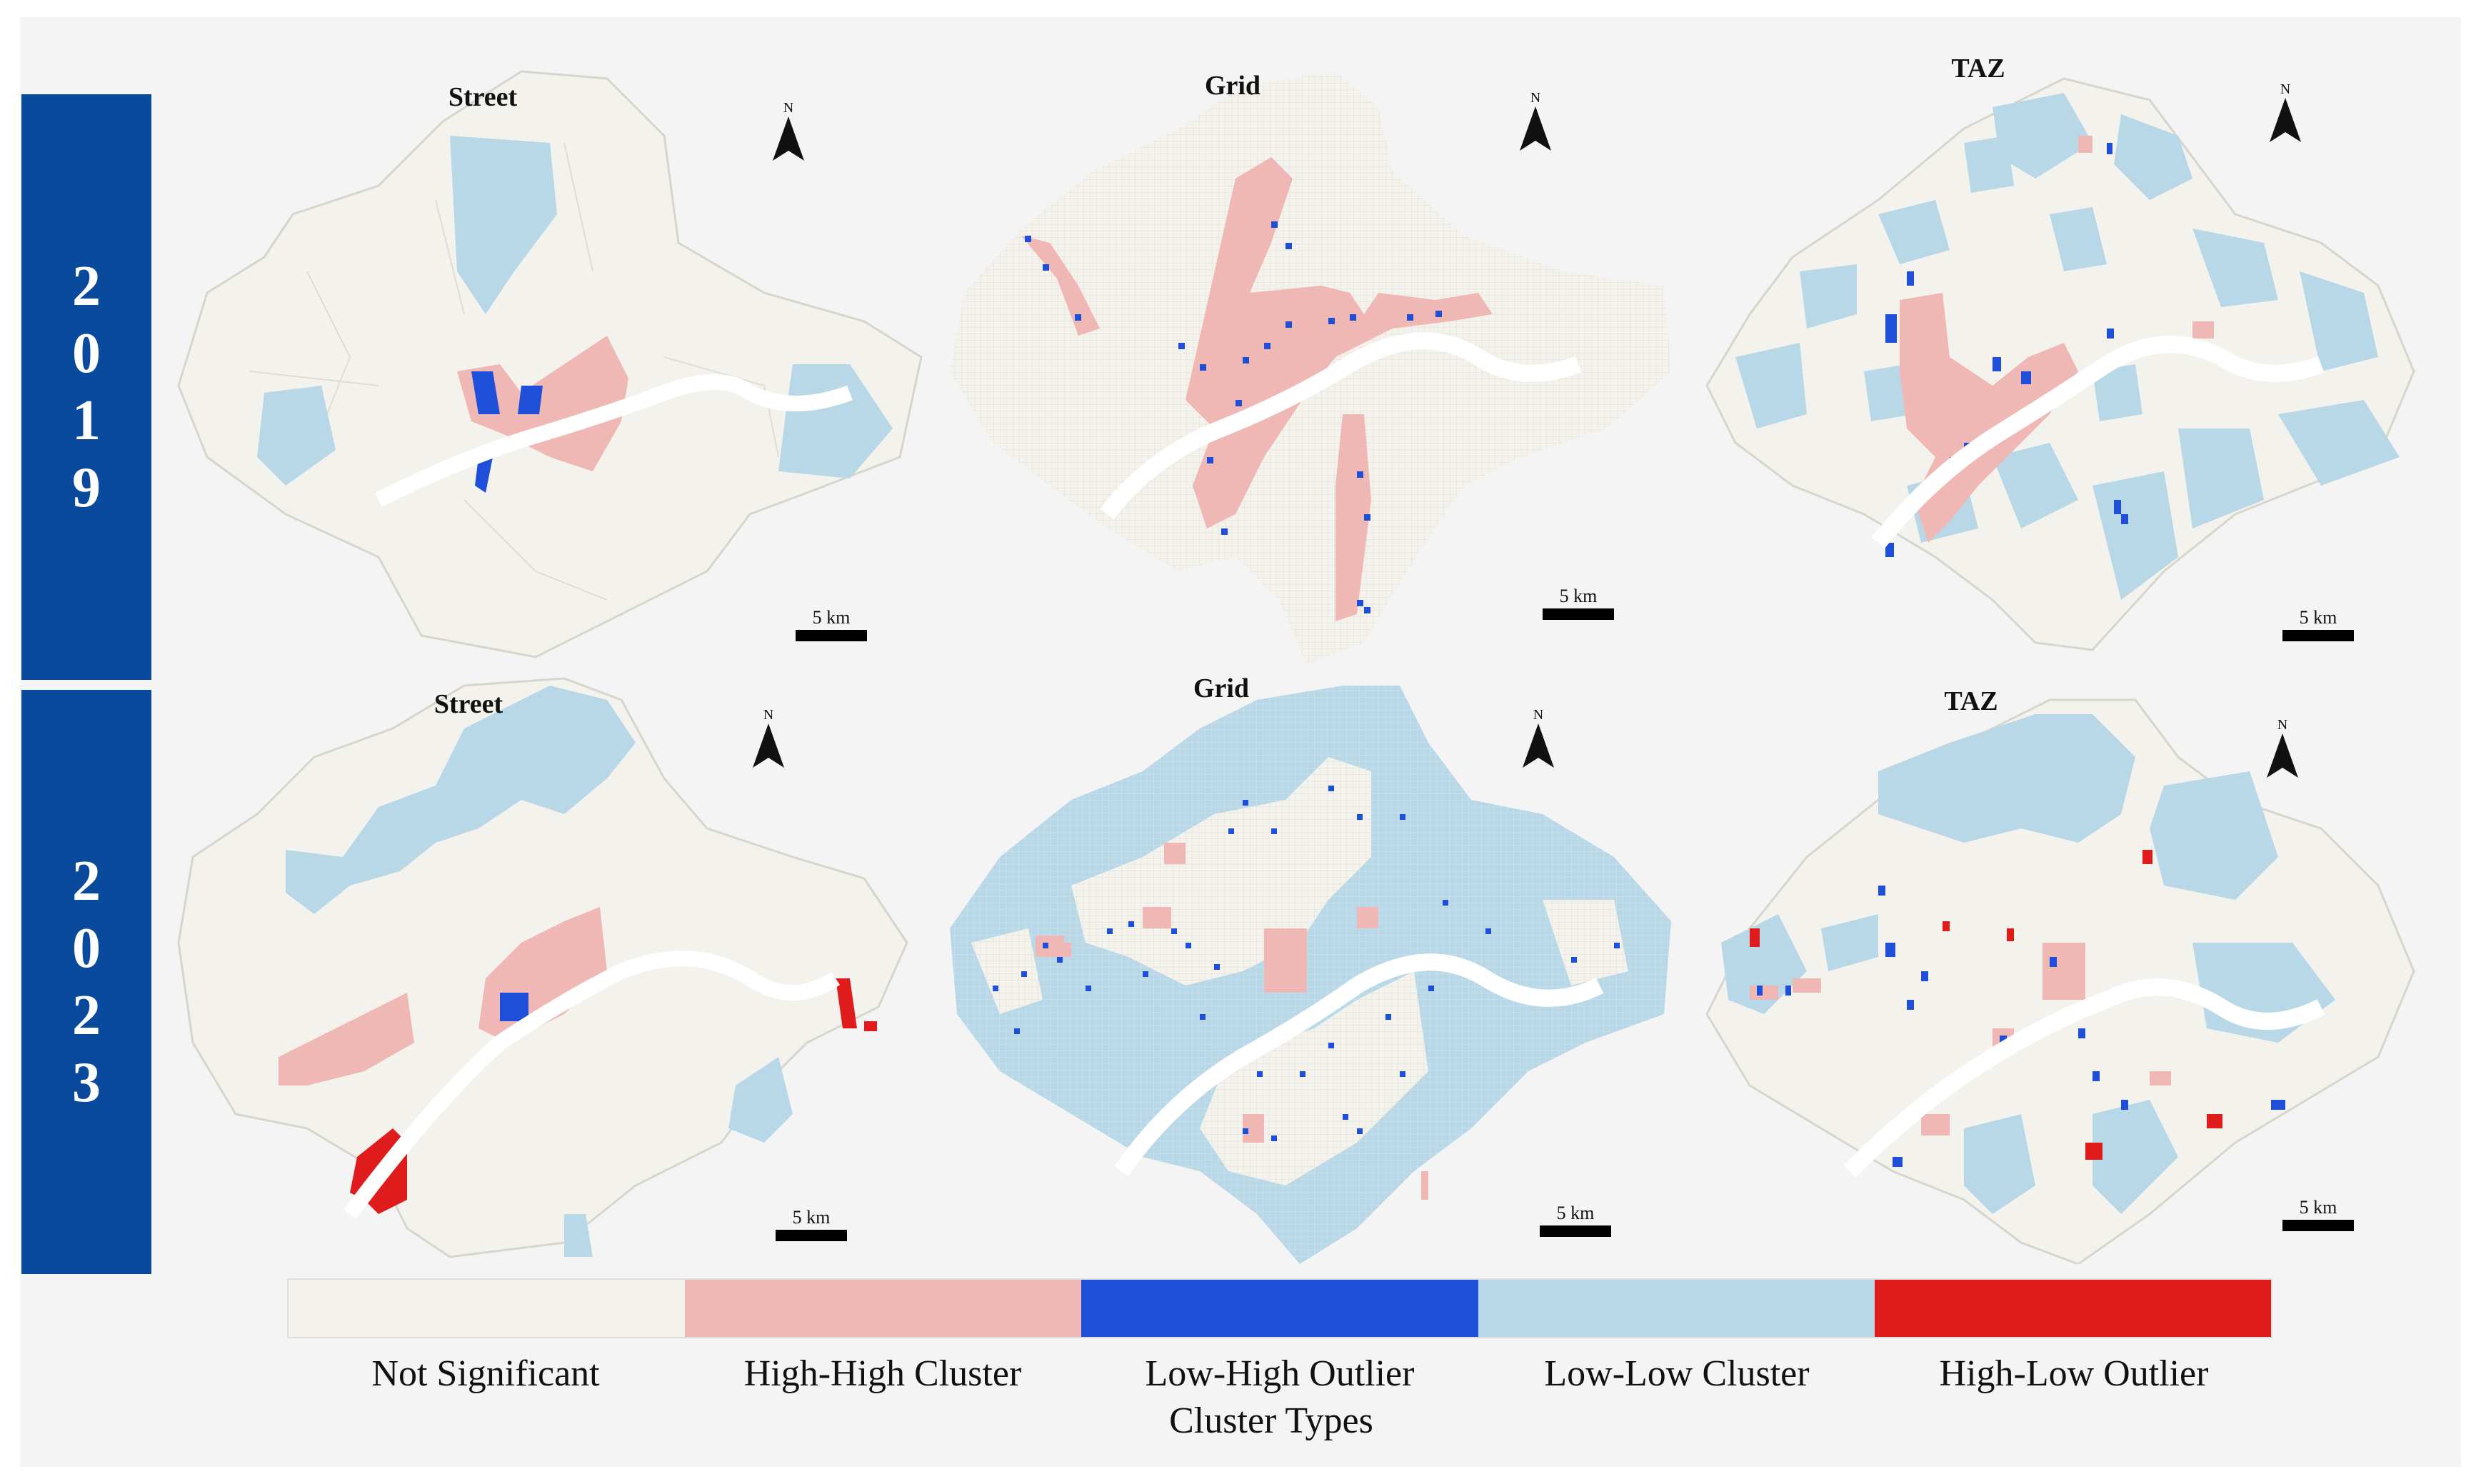 The height and width of the screenshot is (1484, 2481). I want to click on legend-swatch-high-low, so click(2073, 1308).